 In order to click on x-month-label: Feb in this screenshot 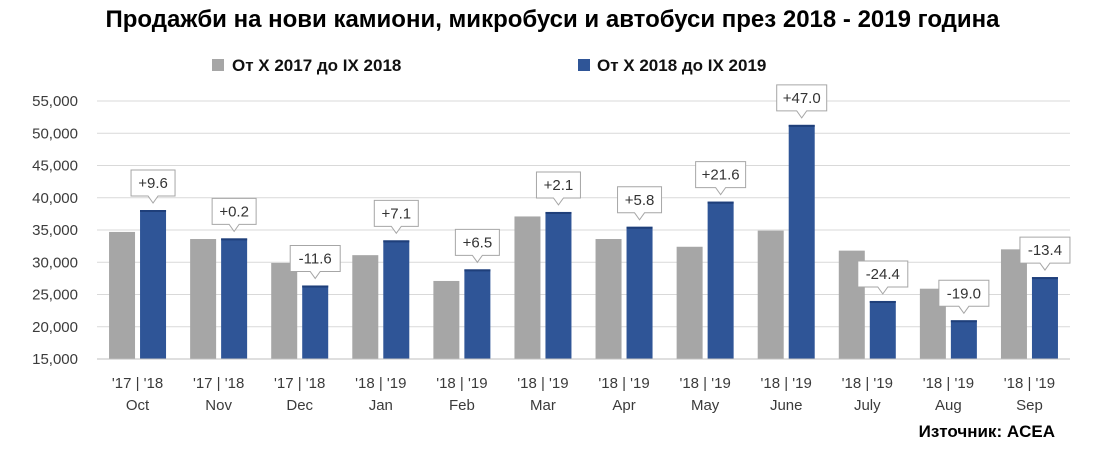, I will do `click(462, 405)`.